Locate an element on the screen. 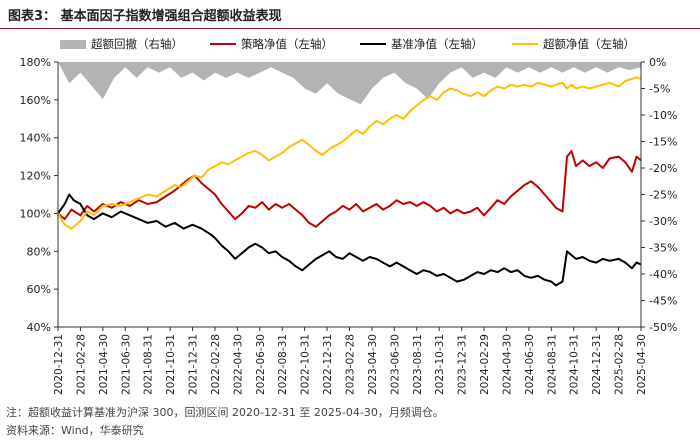 The image size is (700, 441). x-tick-label: 2024-12-31 is located at coordinates (597, 364).